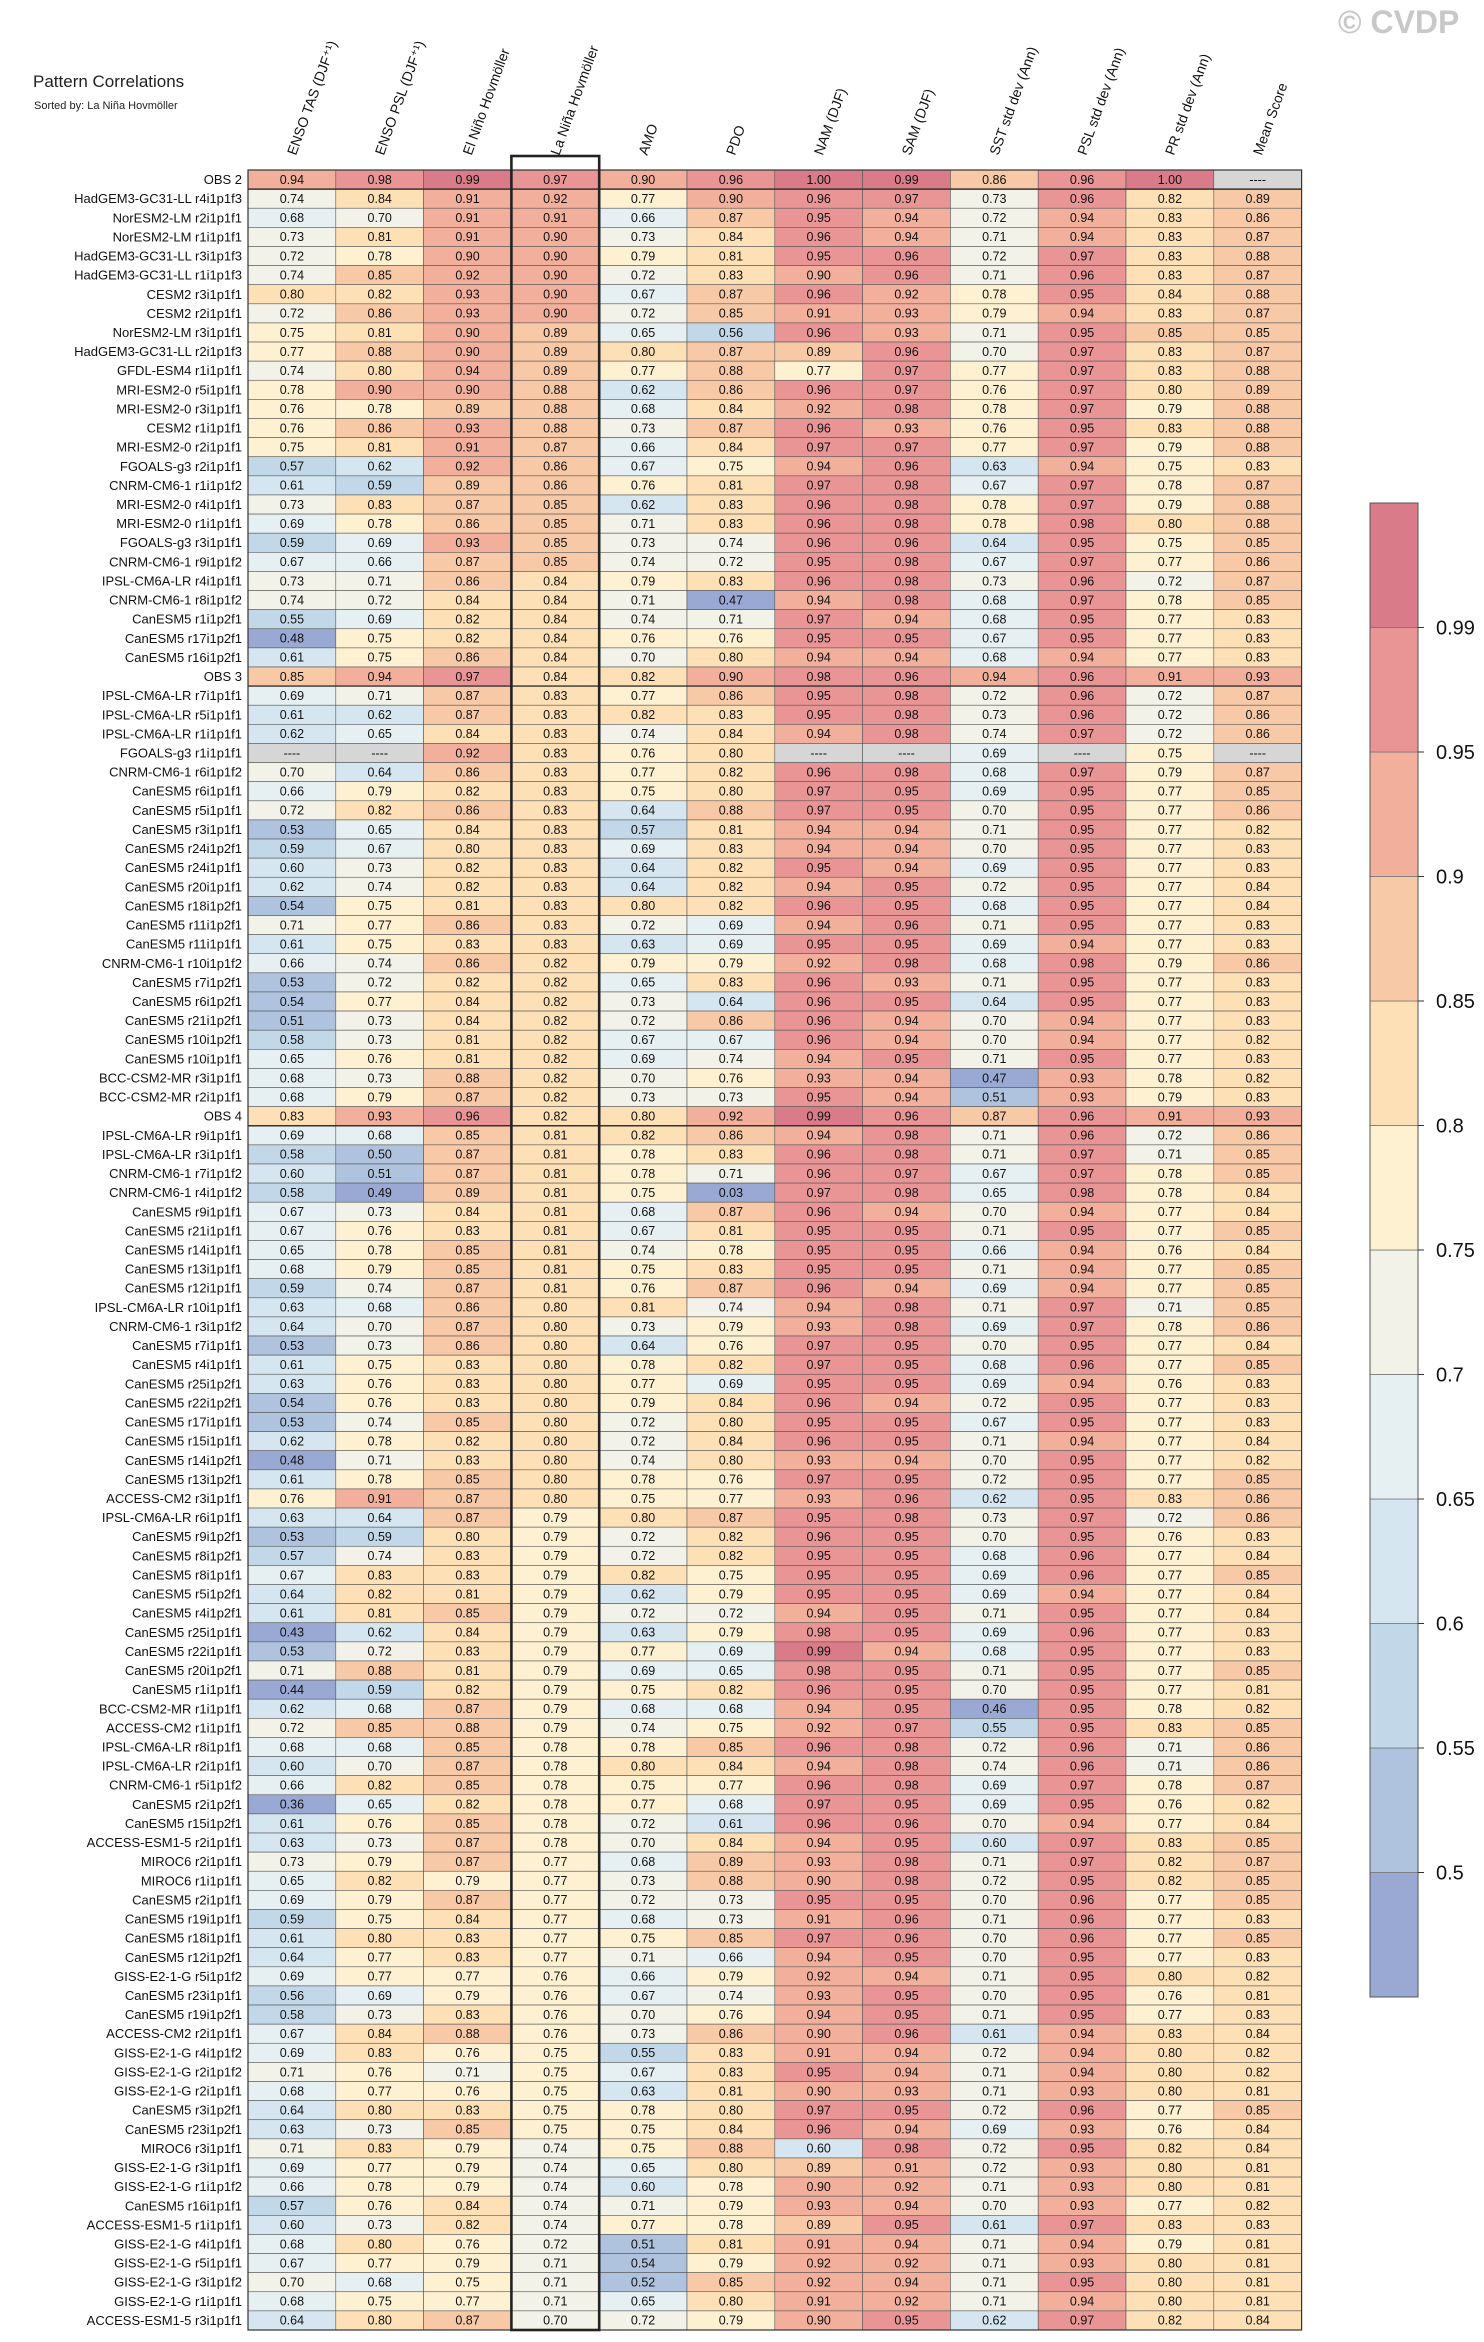 The width and height of the screenshot is (1484, 2342). I want to click on row-label: CanESM5 r17i1p2f1, so click(183, 638).